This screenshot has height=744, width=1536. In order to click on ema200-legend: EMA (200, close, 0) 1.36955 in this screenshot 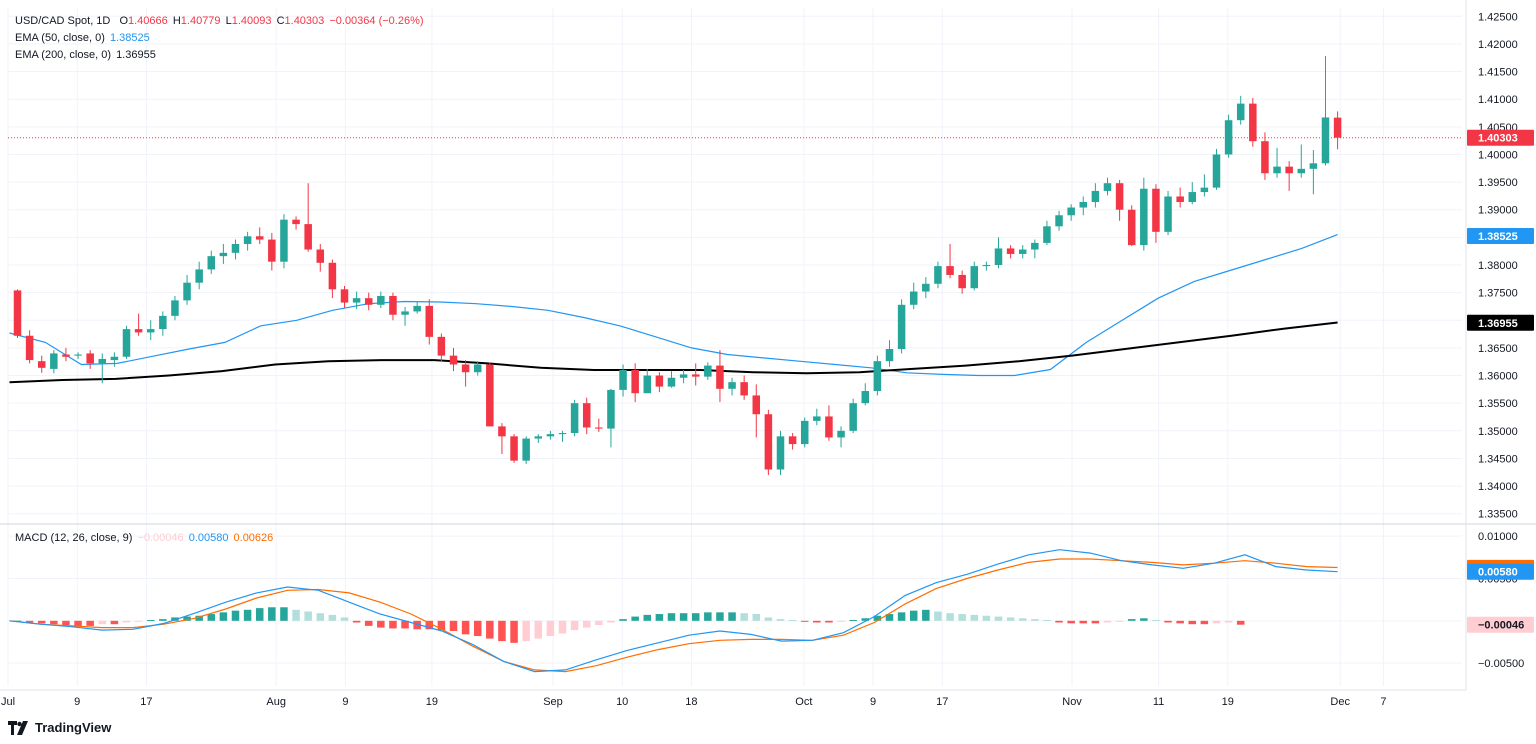, I will do `click(86, 55)`.